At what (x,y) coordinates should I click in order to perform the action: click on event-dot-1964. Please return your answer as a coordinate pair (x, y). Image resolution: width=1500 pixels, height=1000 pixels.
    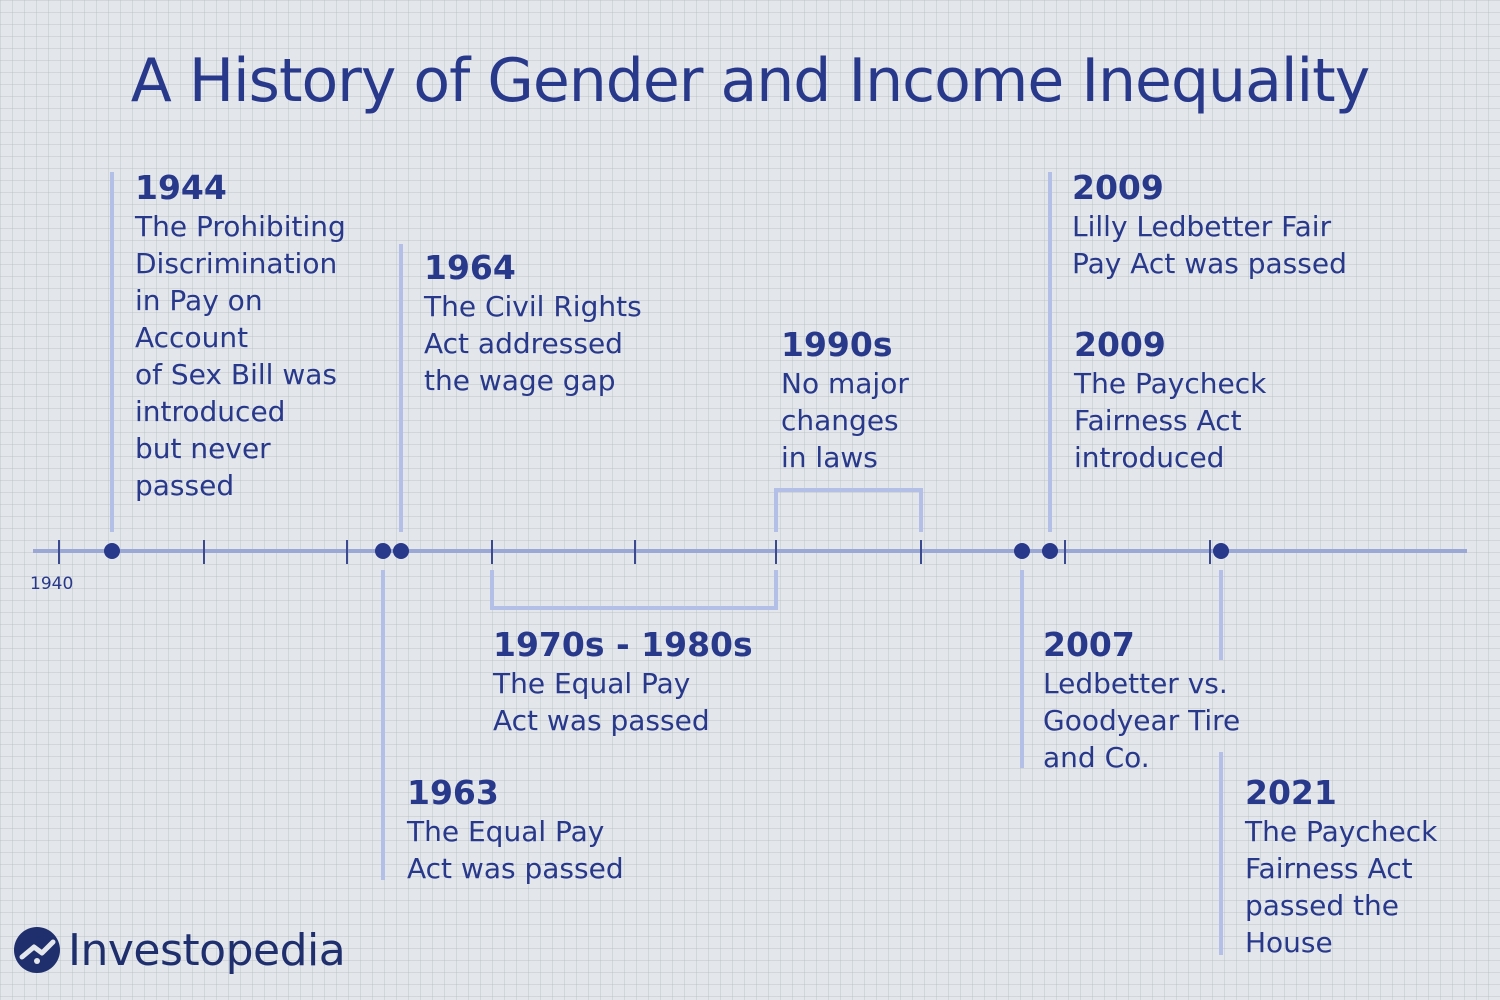
    Looking at the image, I should click on (401, 551).